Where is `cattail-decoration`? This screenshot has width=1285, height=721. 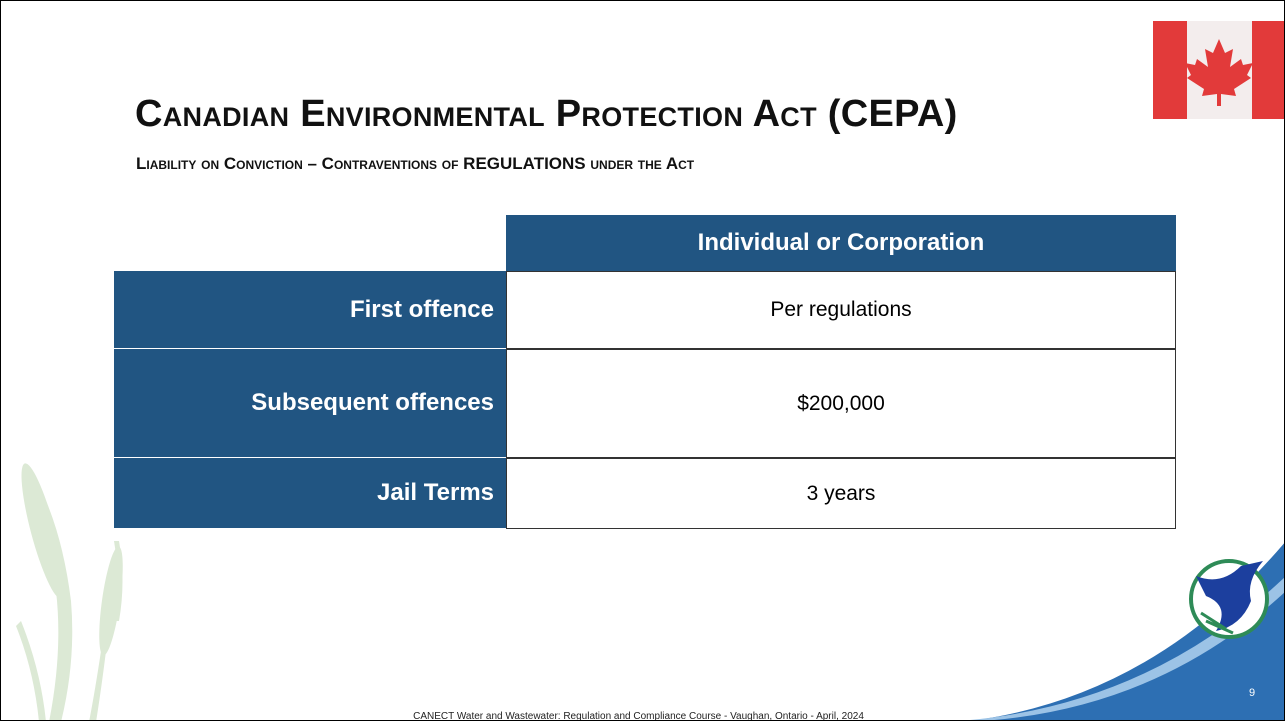 cattail-decoration is located at coordinates (69, 591).